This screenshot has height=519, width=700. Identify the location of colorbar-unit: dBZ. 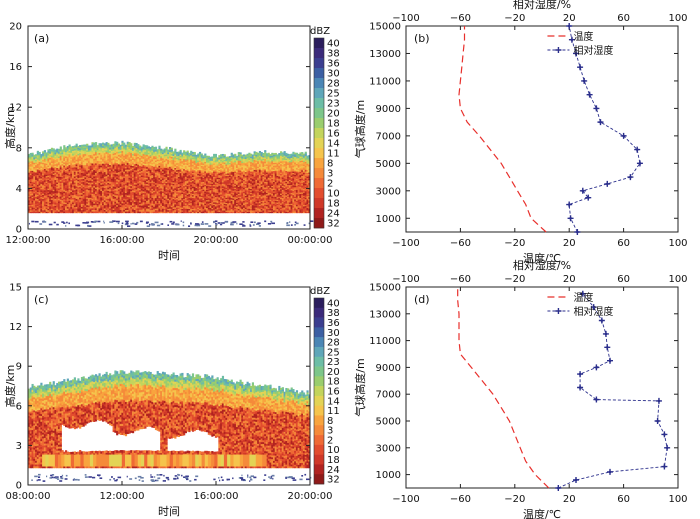
(320, 31).